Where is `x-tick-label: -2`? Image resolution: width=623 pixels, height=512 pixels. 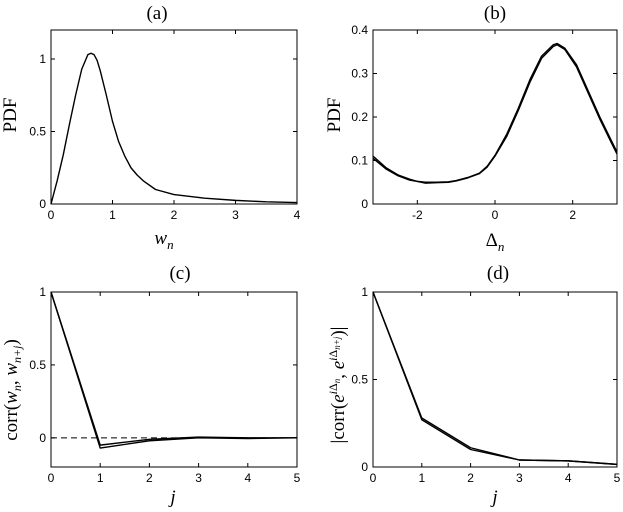
x-tick-label: -2 is located at coordinates (417, 215).